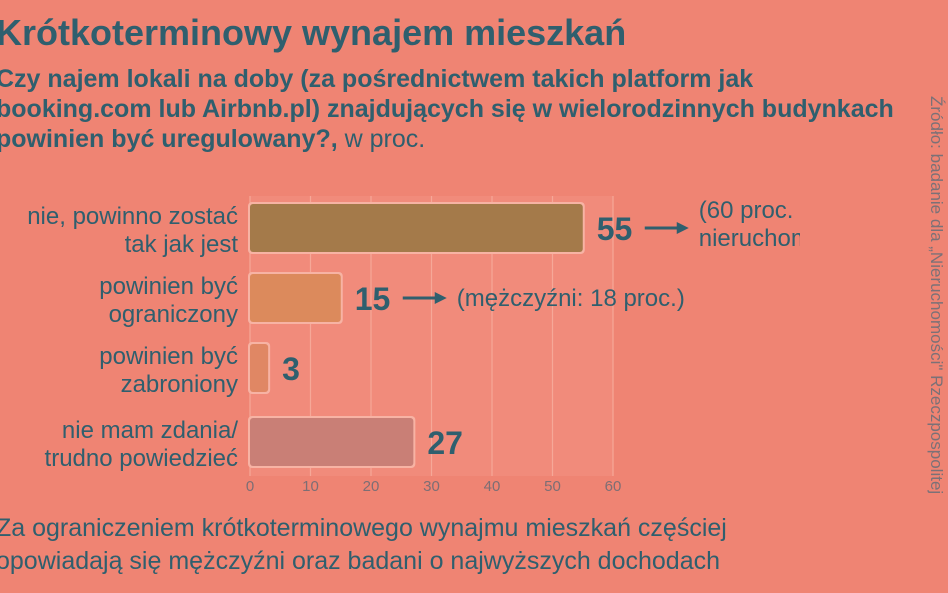 Image resolution: width=948 pixels, height=593 pixels. Describe the element at coordinates (173, 314) in the screenshot. I see `category-label: ograniczony` at that location.